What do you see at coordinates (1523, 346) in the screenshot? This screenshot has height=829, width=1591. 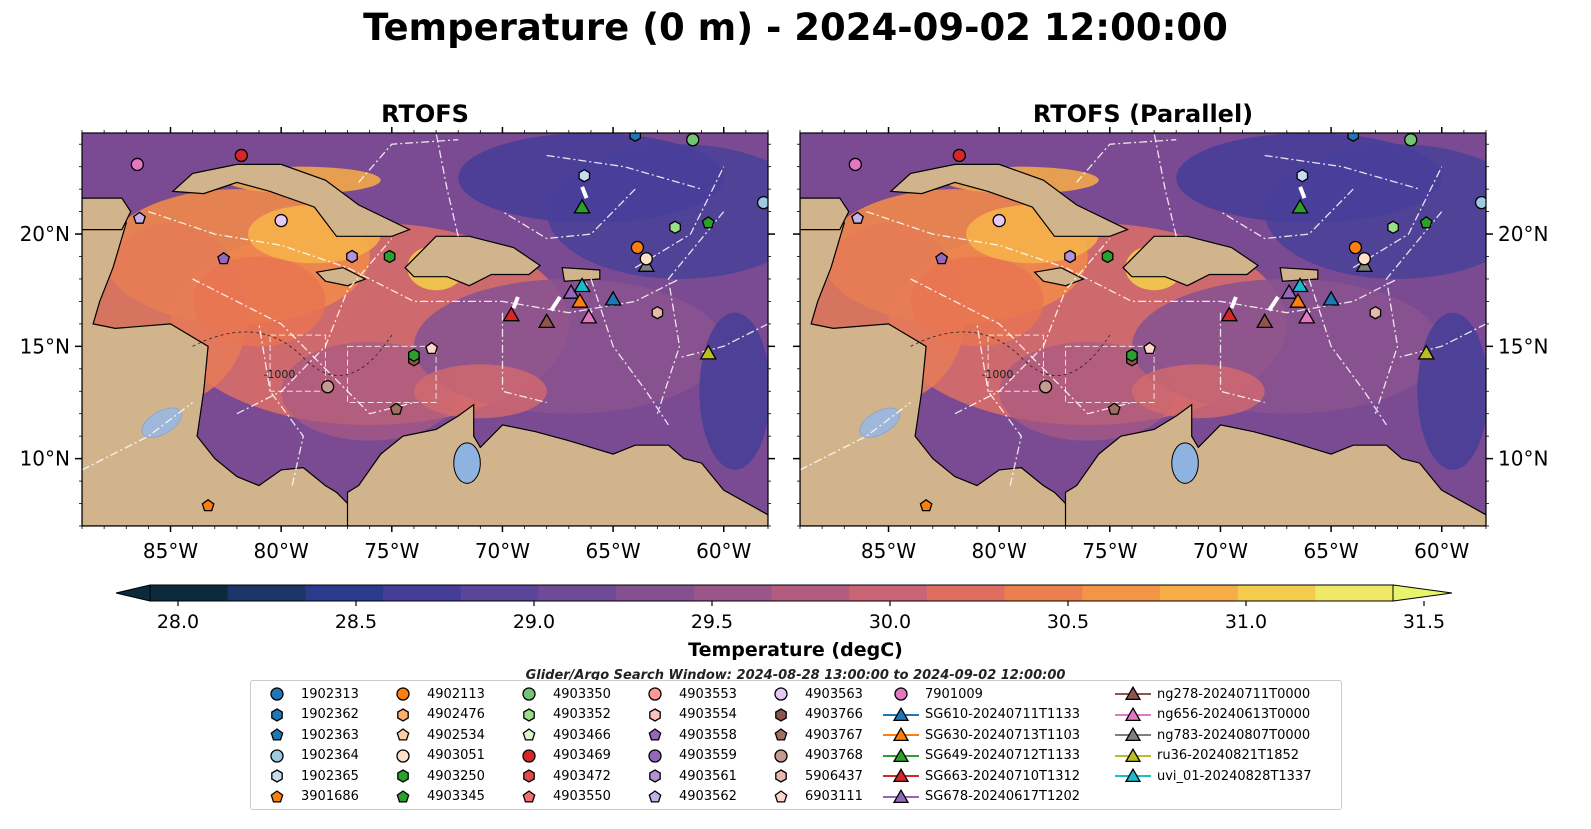 I see `lat-tick-label: 15°N` at bounding box center [1523, 346].